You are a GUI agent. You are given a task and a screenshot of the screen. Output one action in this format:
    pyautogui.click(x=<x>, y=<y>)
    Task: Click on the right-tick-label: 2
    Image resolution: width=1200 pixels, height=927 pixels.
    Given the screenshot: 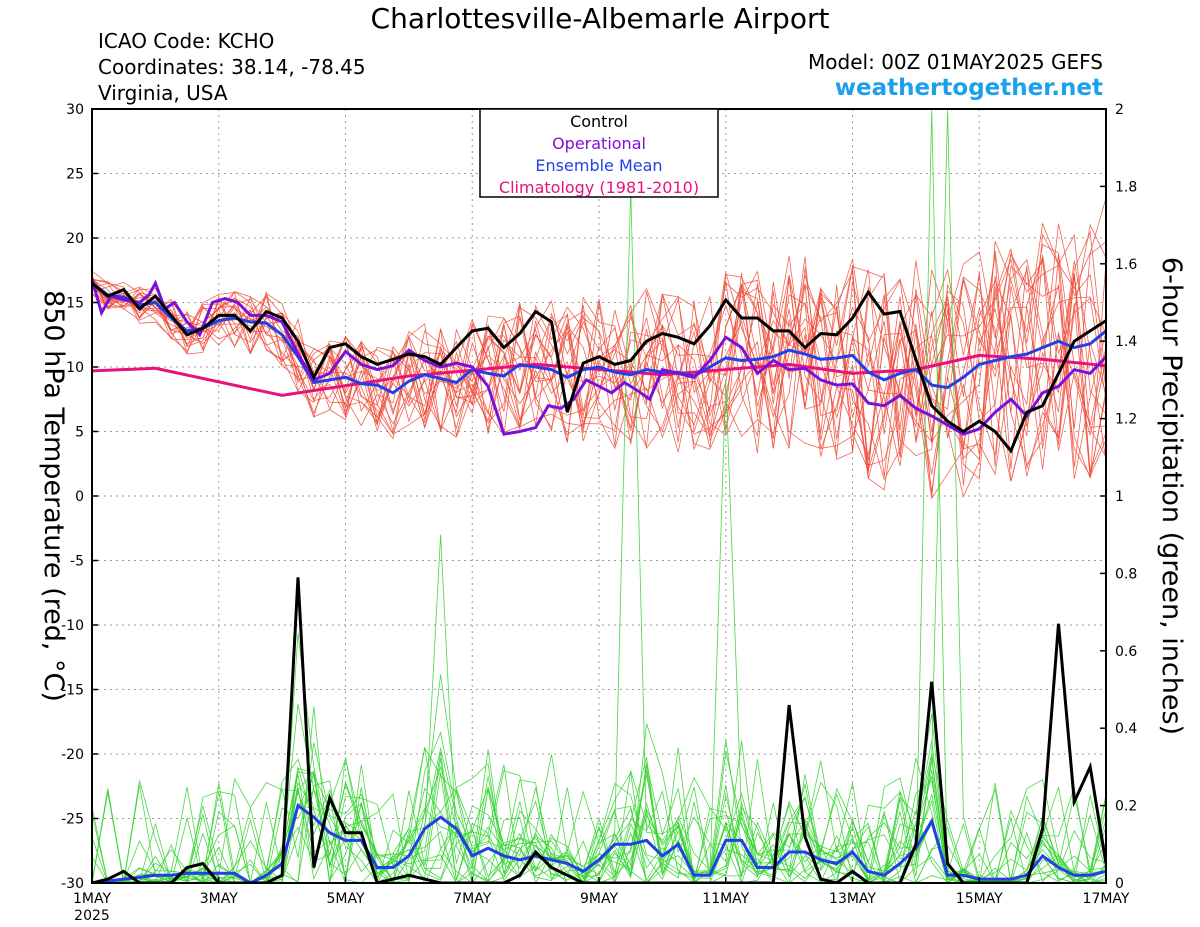 What is the action you would take?
    pyautogui.click(x=1119, y=110)
    